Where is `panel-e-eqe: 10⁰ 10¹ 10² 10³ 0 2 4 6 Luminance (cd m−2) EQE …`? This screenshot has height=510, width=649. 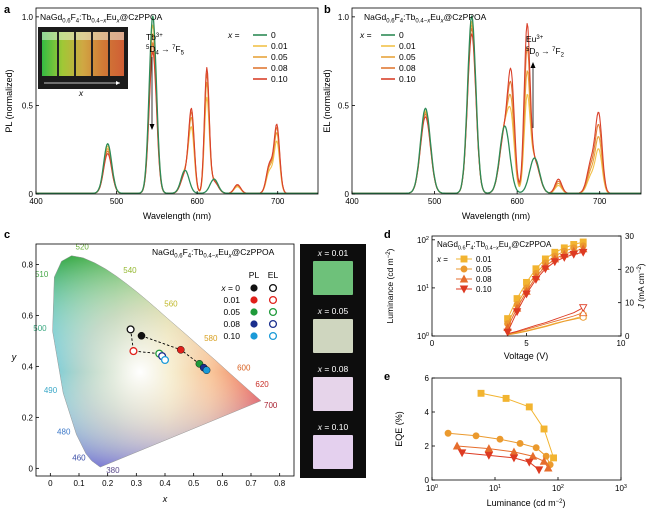
panel-e-eqe: 10⁰ 10¹ 10² 10³ 0 2 4 6 Luminance (cd m−2) EQE … is located at coordinates (510, 441).